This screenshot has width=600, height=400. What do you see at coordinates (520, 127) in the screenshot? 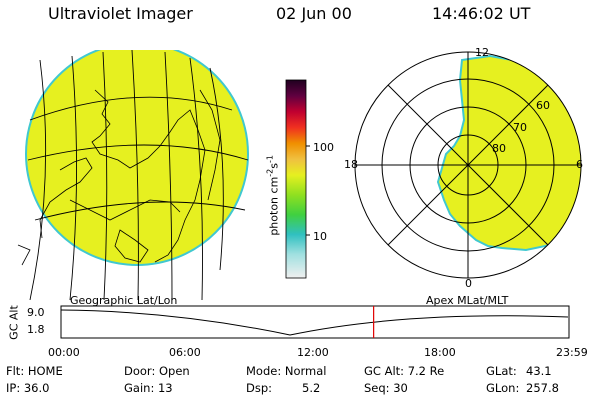
I see `mlat-label-70: 70` at bounding box center [520, 127].